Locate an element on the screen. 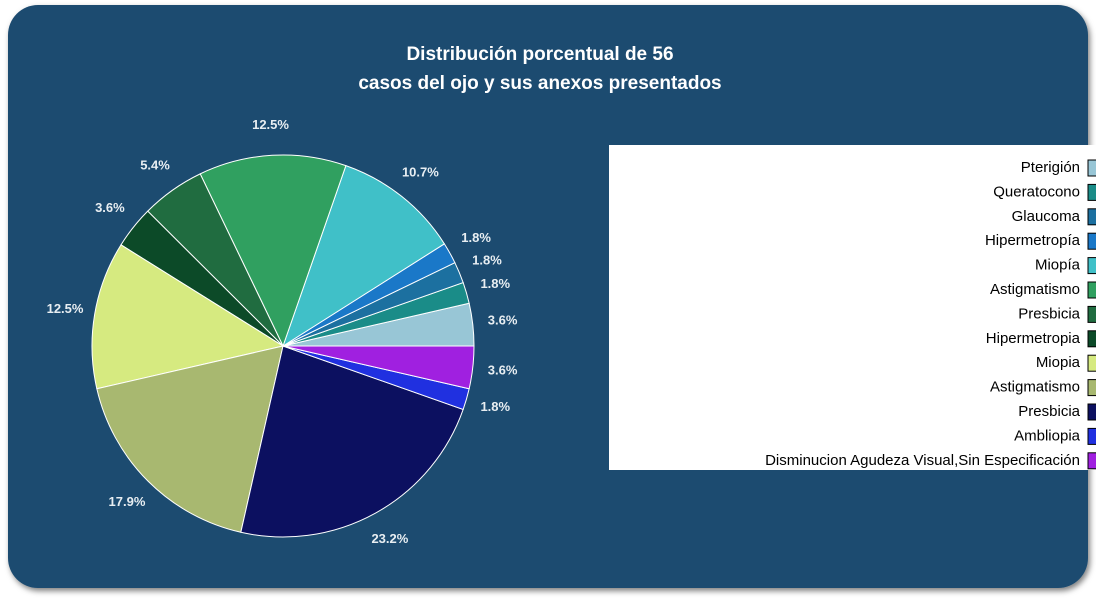 This screenshot has height=599, width=1096. legend-label: Pterigión is located at coordinates (1050, 167).